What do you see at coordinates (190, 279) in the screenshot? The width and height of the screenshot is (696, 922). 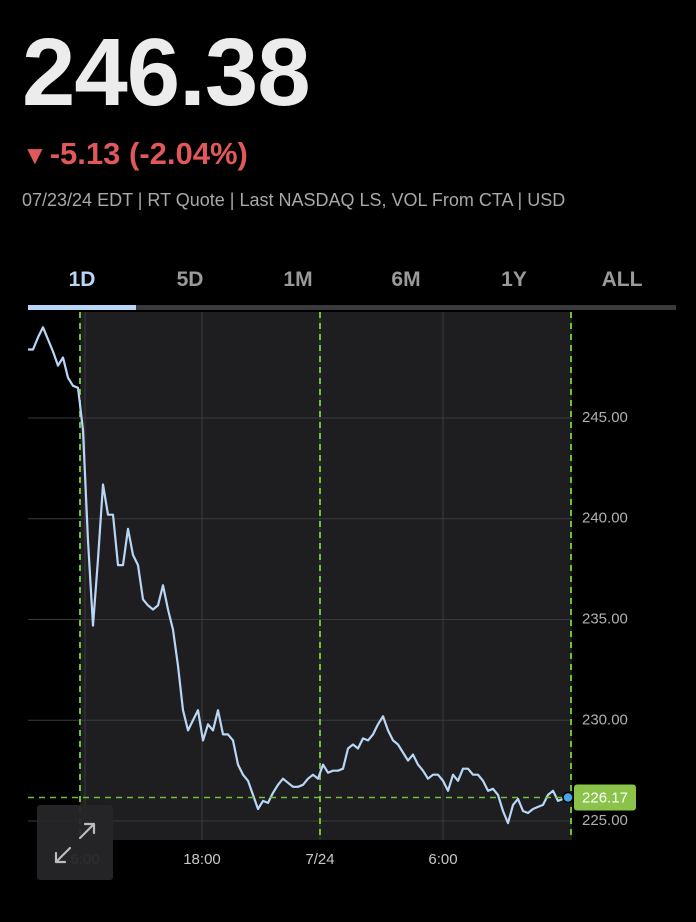 I see `range-tab: 5D` at bounding box center [190, 279].